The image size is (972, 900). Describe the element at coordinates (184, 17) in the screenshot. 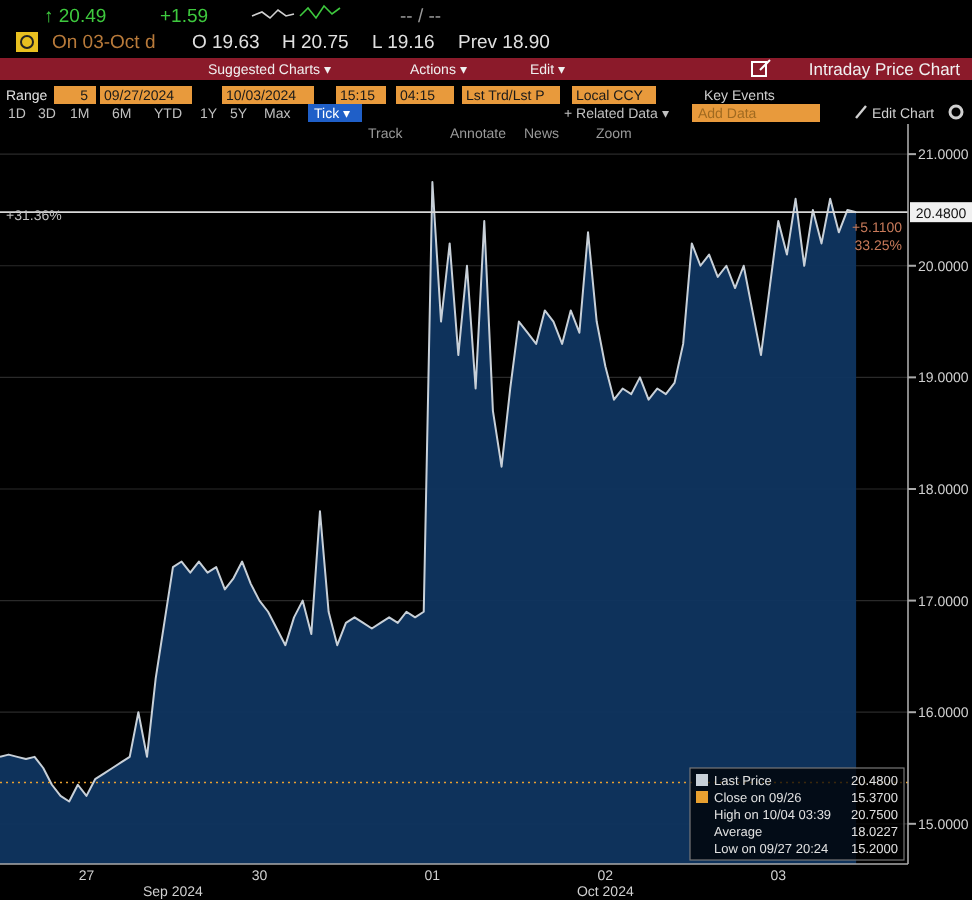

I see `text: +1.59` at that location.